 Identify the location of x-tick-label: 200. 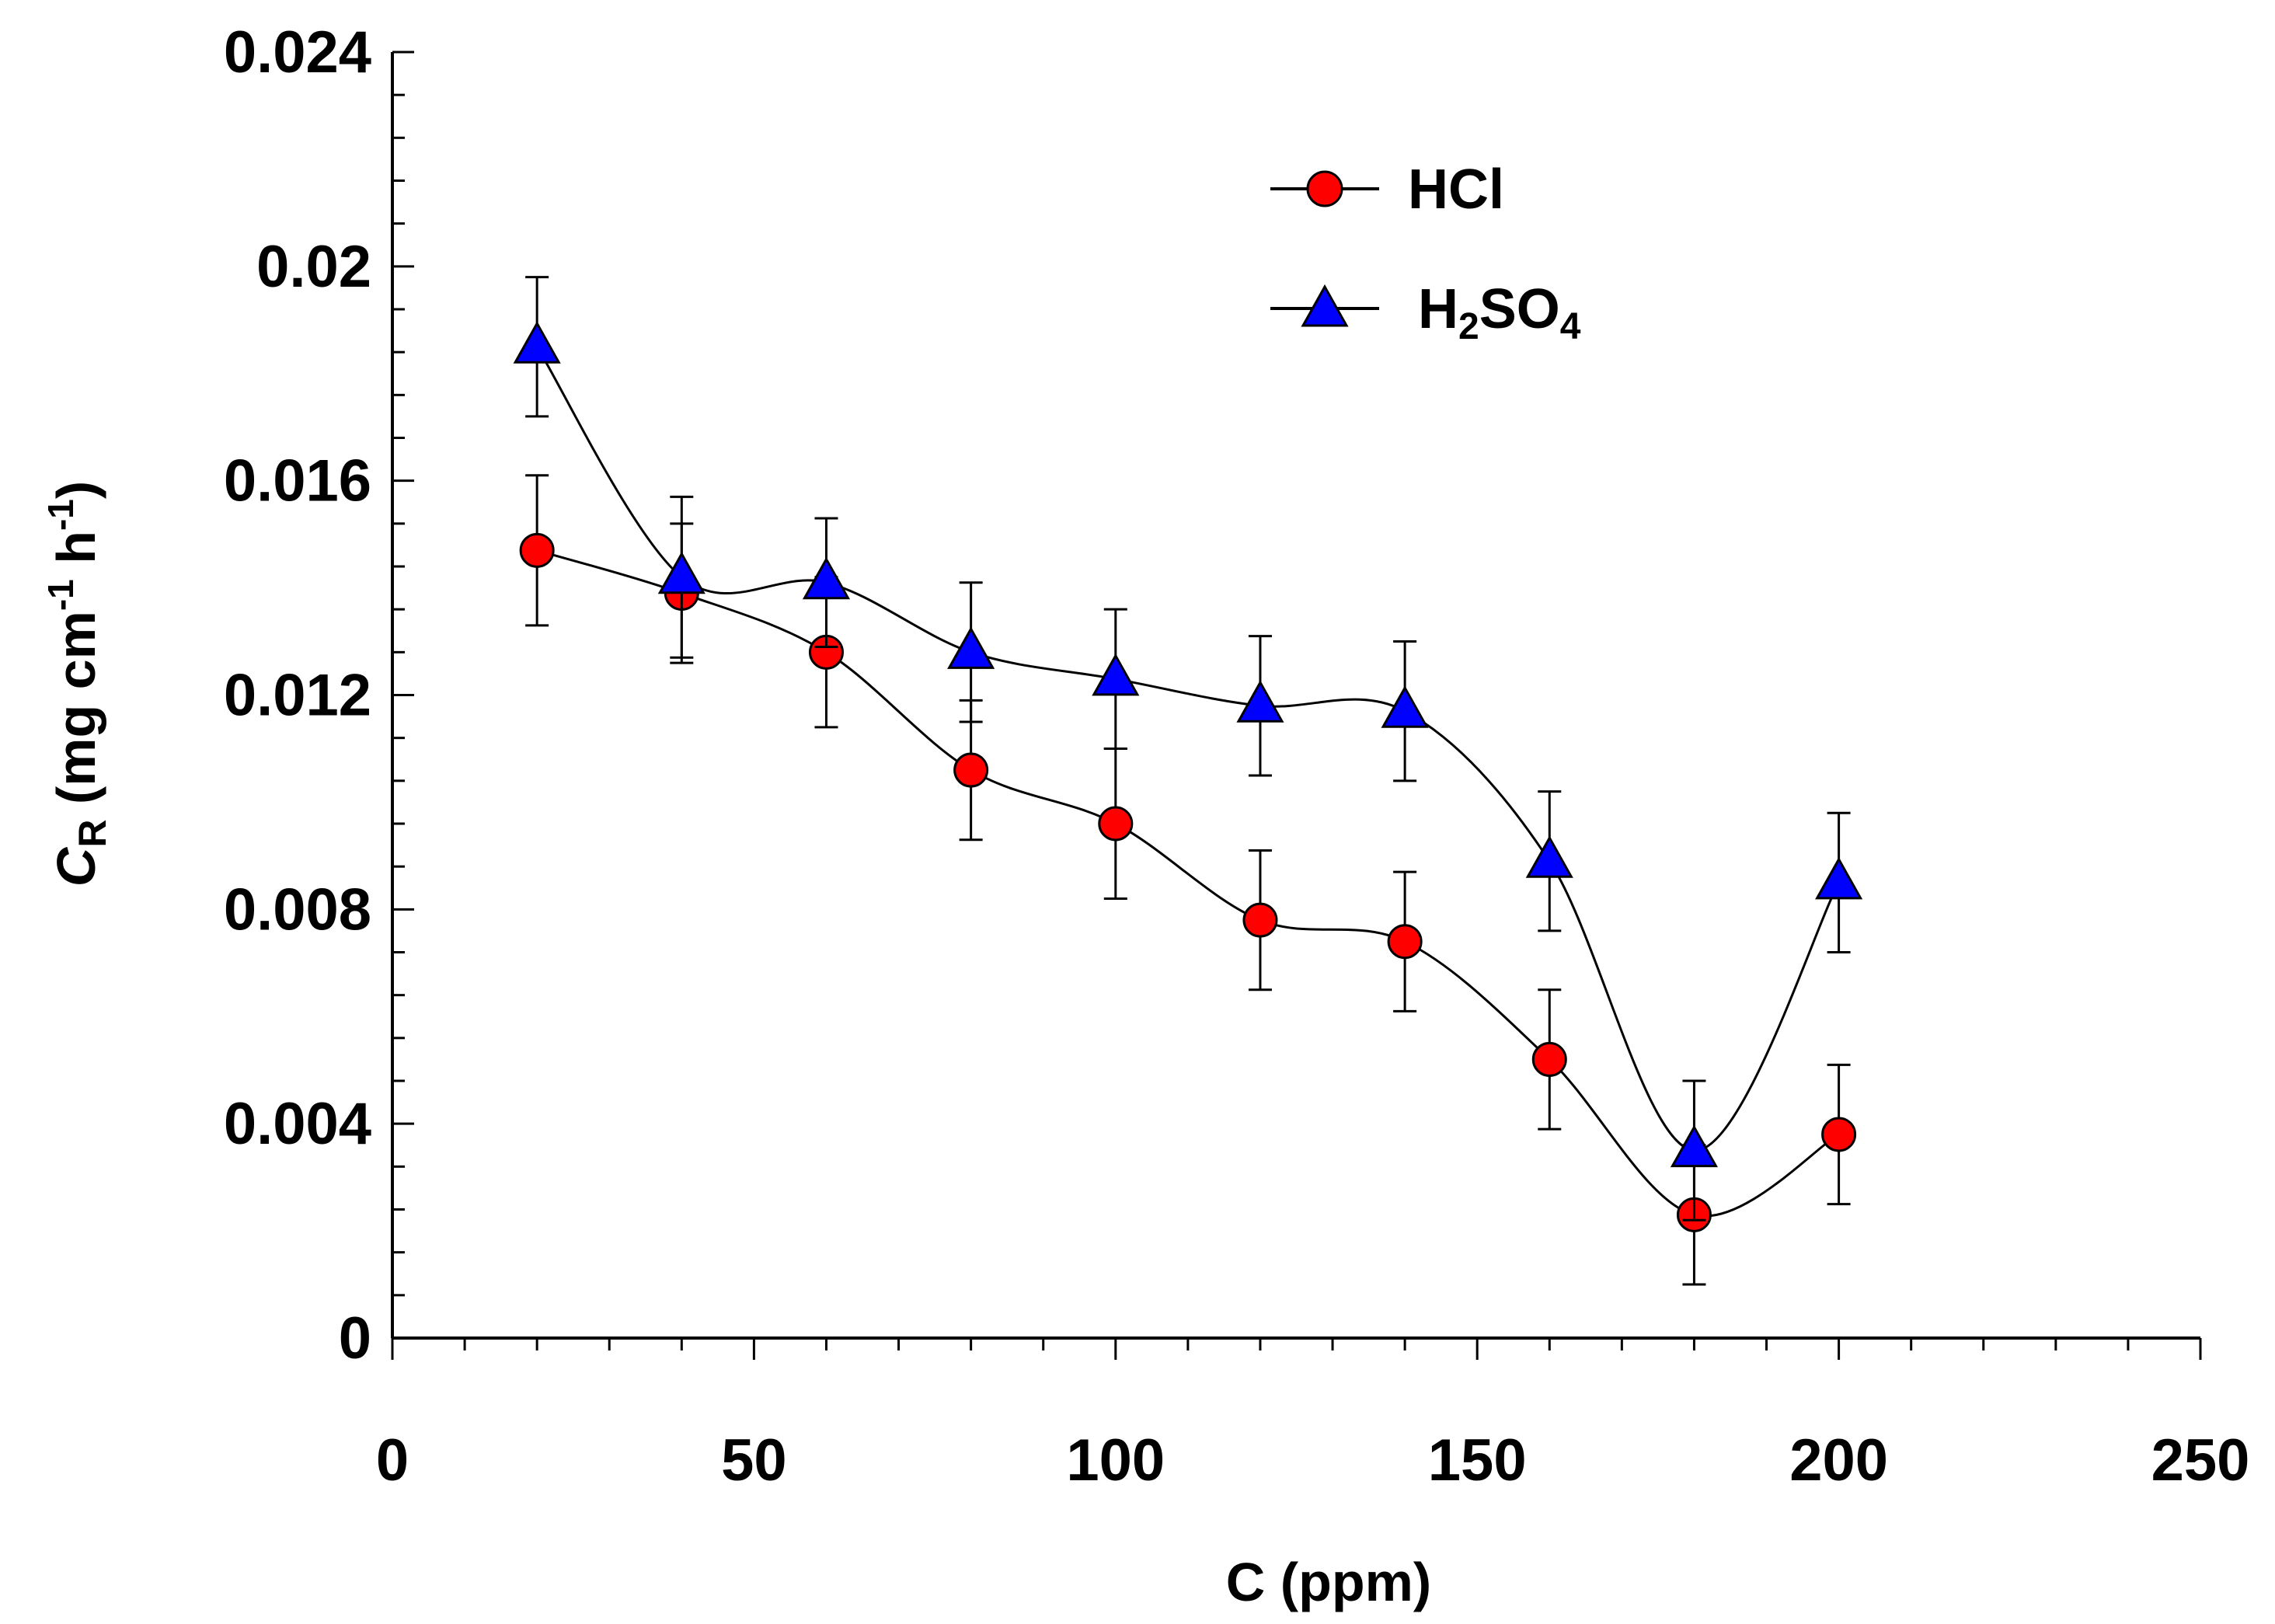
(1838, 1460).